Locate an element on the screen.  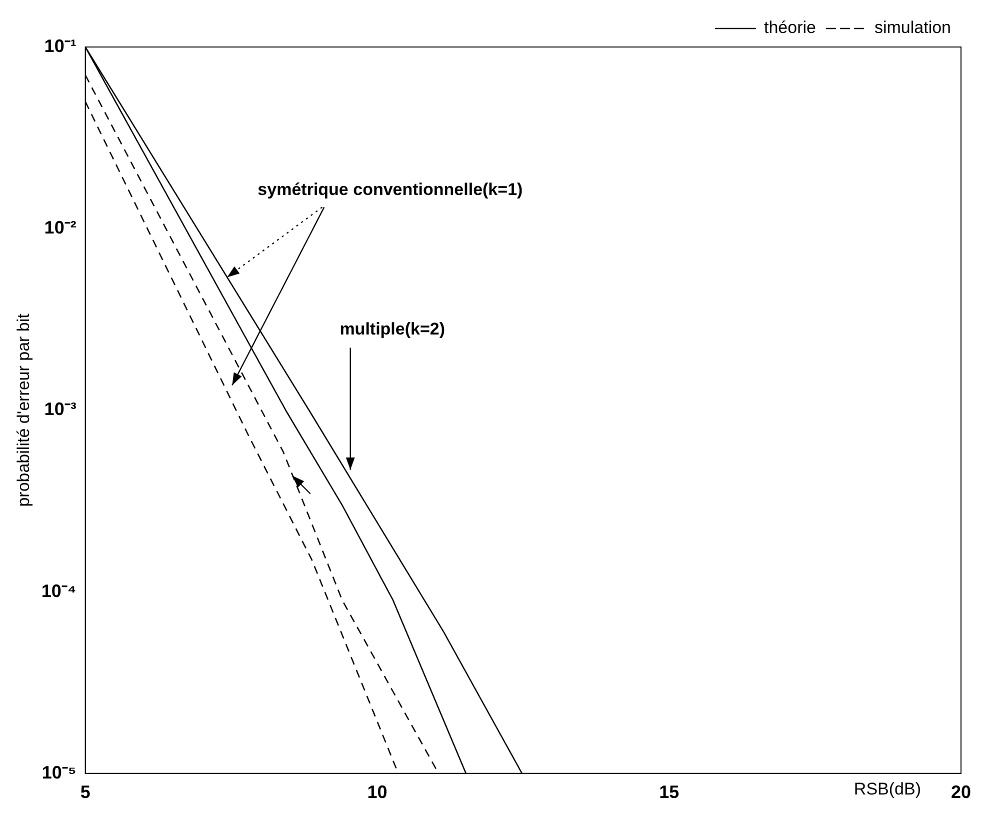
x-tick-label: 15 is located at coordinates (669, 792).